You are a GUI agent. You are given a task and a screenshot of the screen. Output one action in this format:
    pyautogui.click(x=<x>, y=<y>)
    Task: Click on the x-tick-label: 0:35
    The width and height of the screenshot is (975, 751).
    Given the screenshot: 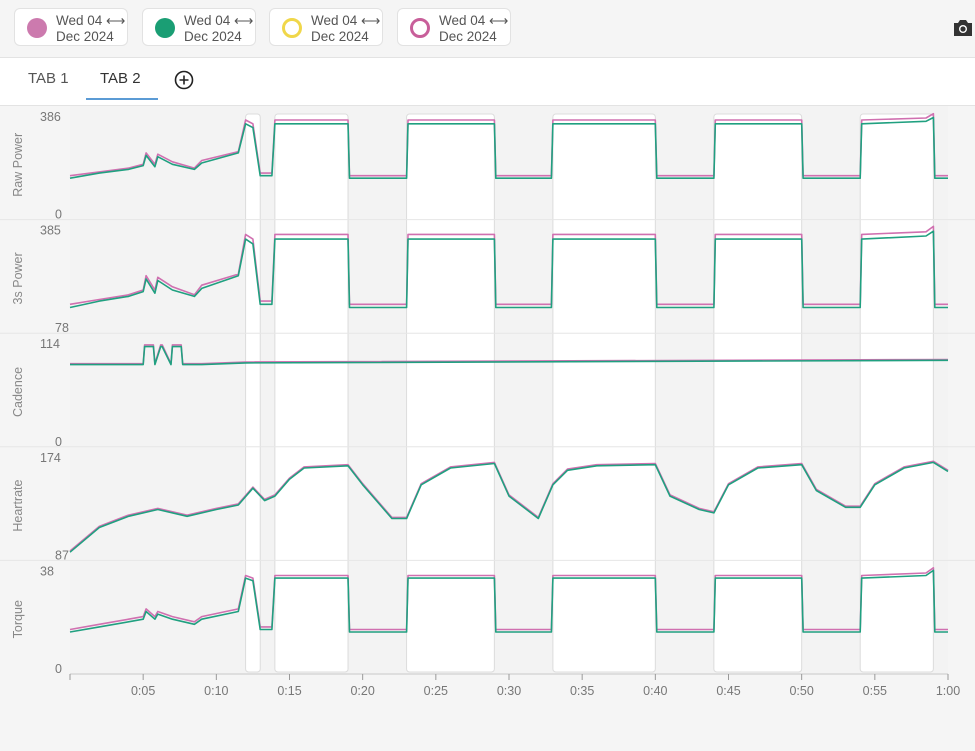 What is the action you would take?
    pyautogui.click(x=582, y=691)
    